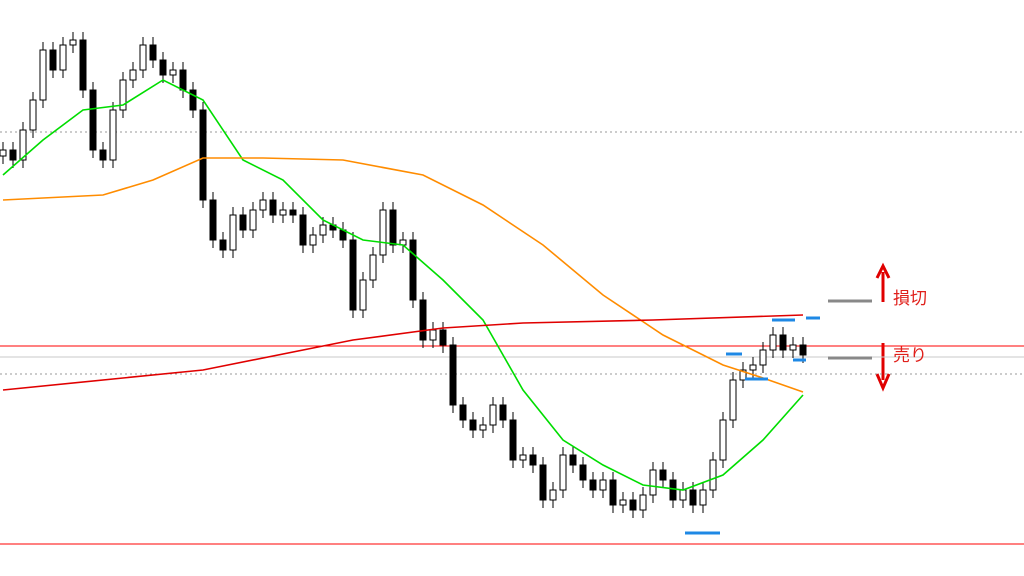 This screenshot has width=1024, height=576. I want to click on annotation: 売り, so click(910, 356).